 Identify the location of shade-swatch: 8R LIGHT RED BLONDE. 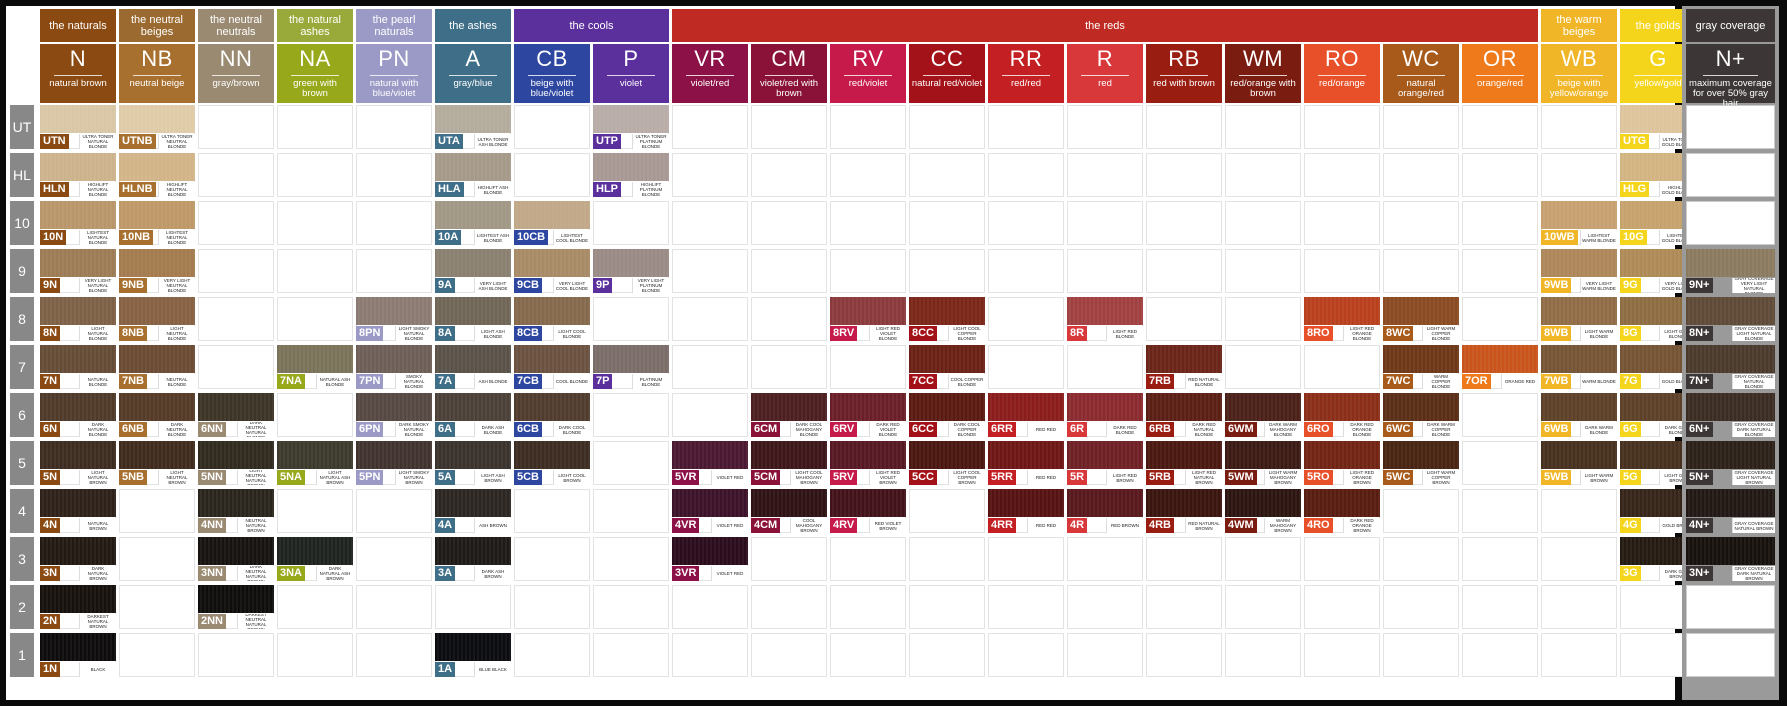
(1105, 319).